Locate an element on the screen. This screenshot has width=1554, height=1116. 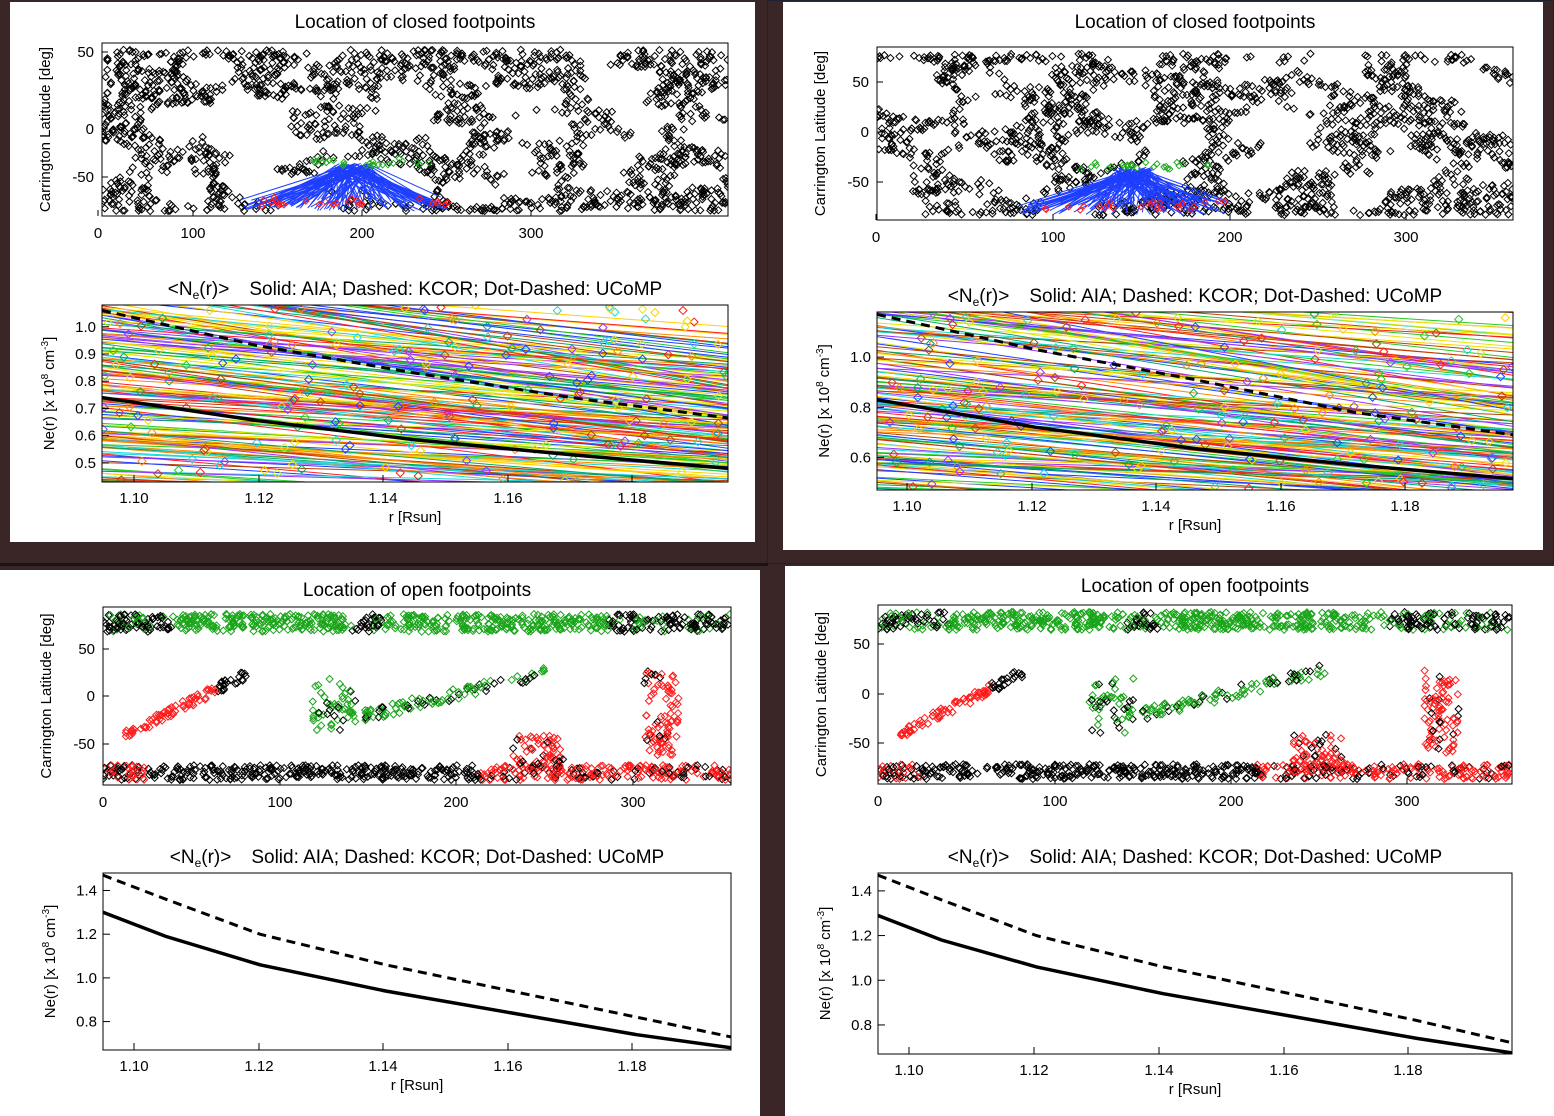
map-xtick-label: 100 is located at coordinates (192, 233).